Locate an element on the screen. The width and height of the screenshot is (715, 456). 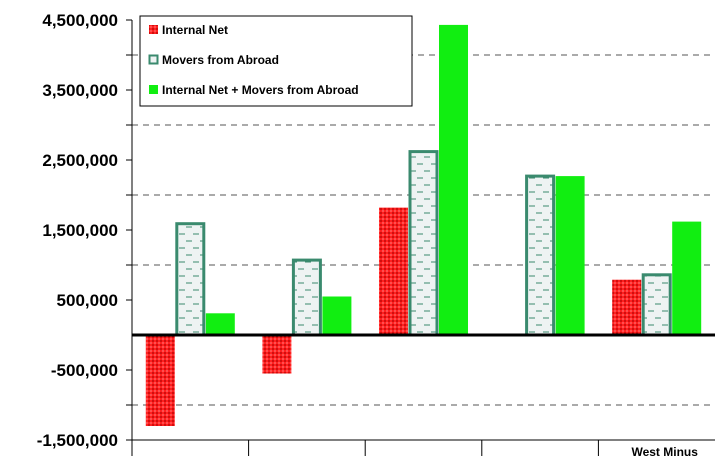
category-label: West Minus is located at coordinates (664, 450).